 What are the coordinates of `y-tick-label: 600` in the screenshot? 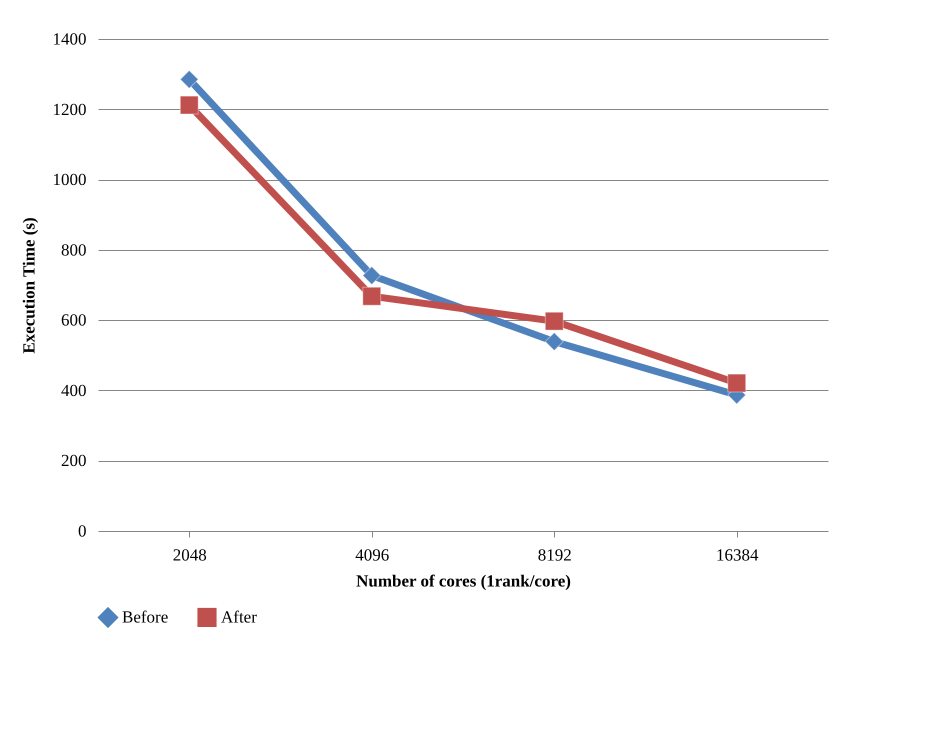 It's located at (73, 320).